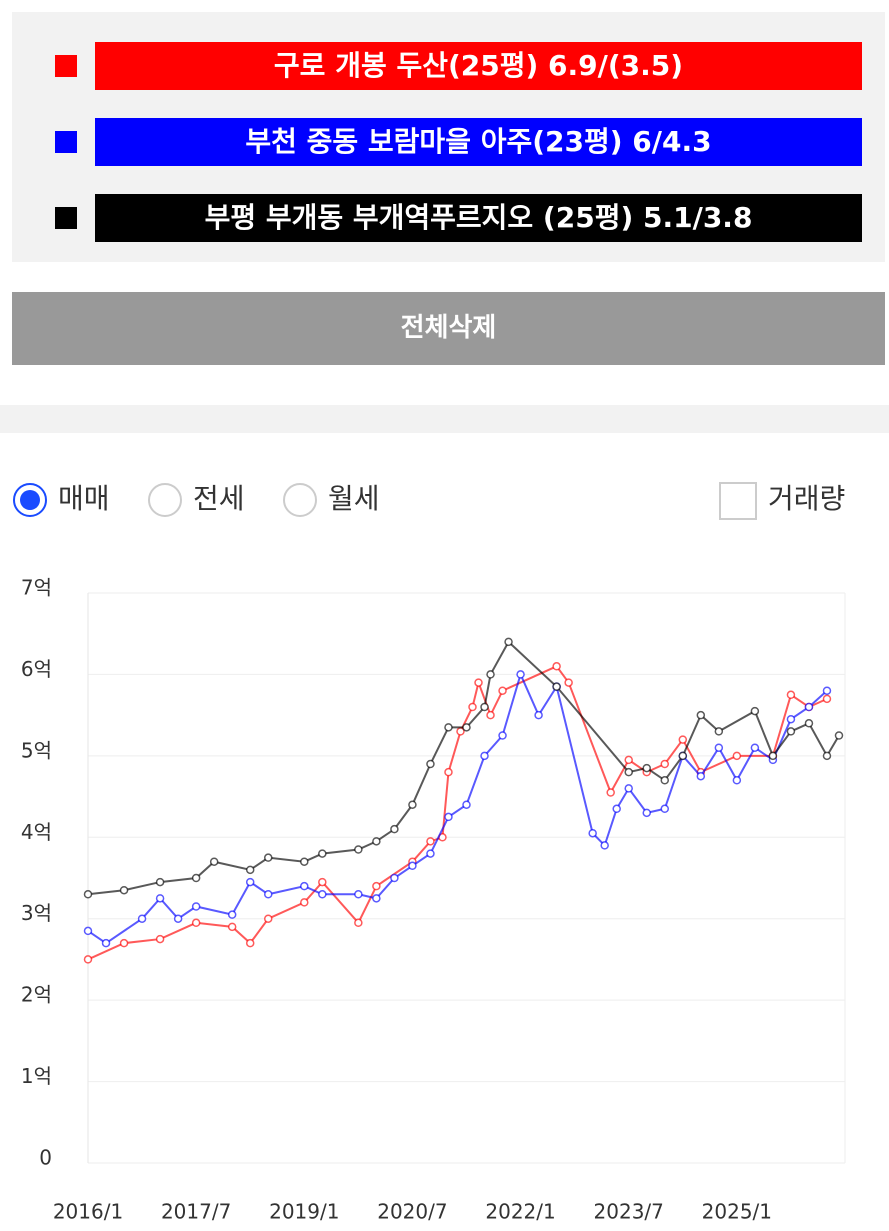 Image resolution: width=889 pixels, height=1231 pixels. What do you see at coordinates (36, 669) in the screenshot?
I see `y-tick-label: 6억` at bounding box center [36, 669].